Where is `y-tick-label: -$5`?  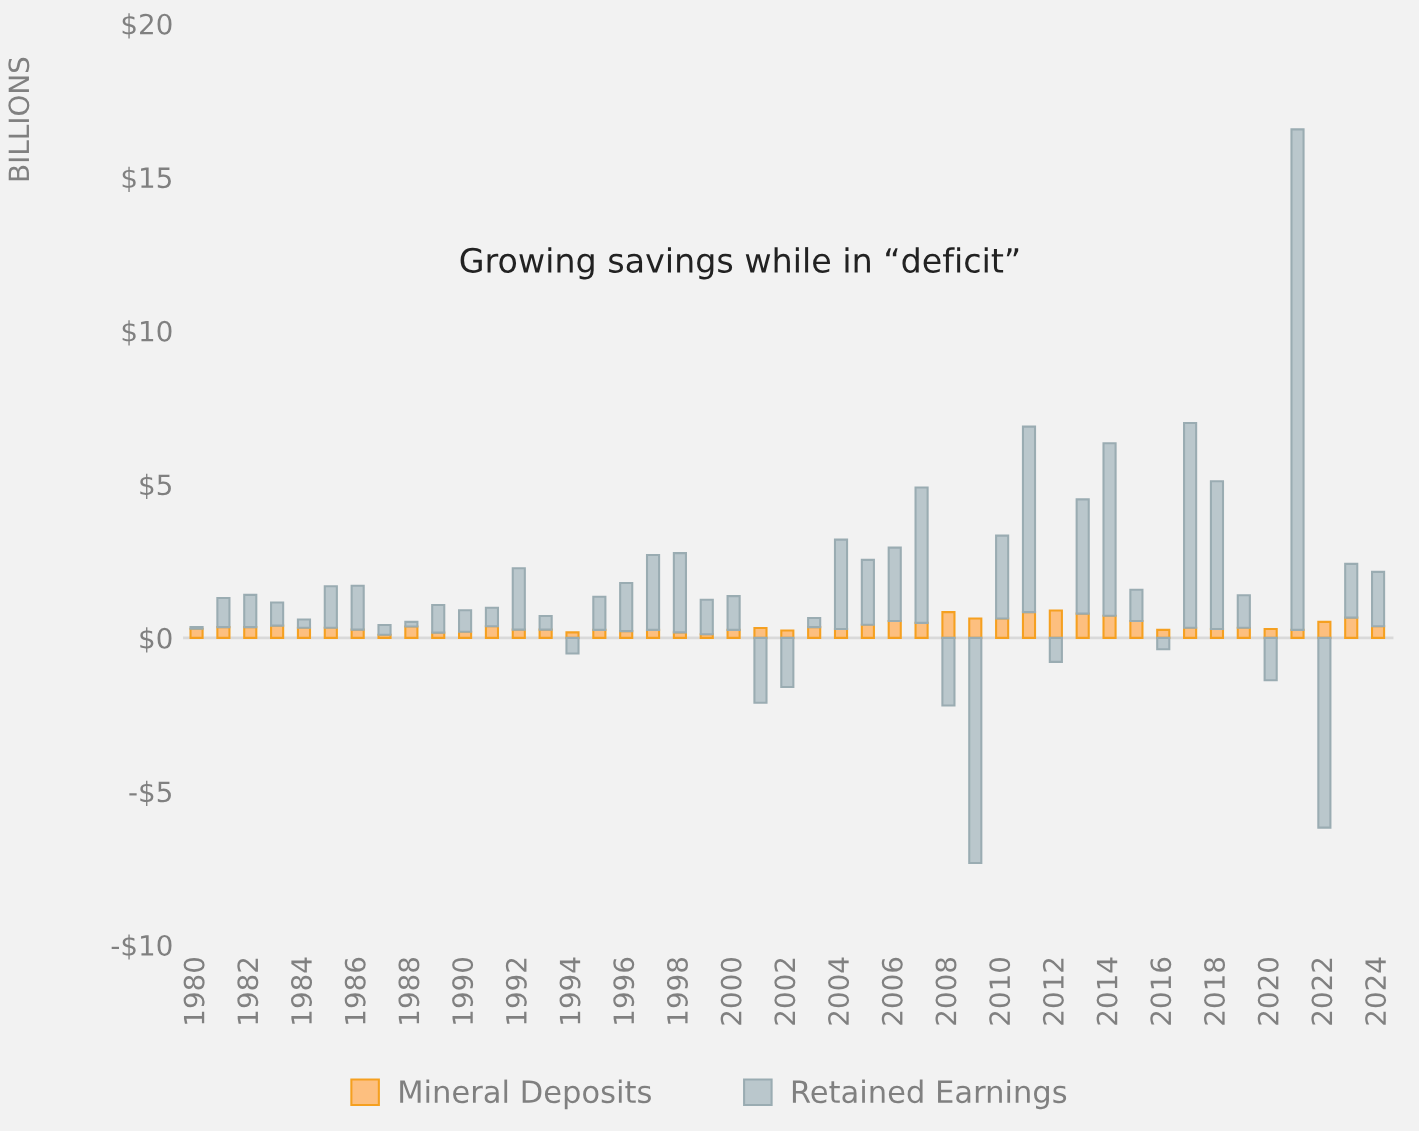
y-tick-label: -$5 is located at coordinates (150, 793).